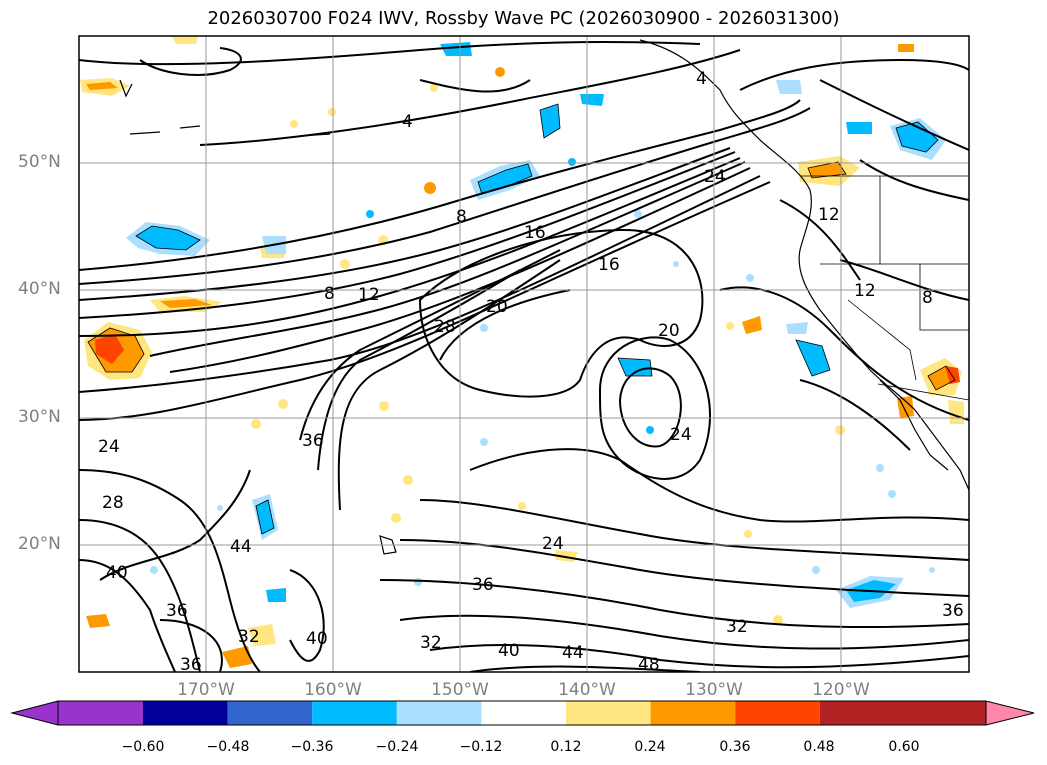 Image resolution: width=1047 pixels, height=765 pixels. What do you see at coordinates (228, 747) in the screenshot?
I see `colorbar-tick-label: −0.48` at bounding box center [228, 747].